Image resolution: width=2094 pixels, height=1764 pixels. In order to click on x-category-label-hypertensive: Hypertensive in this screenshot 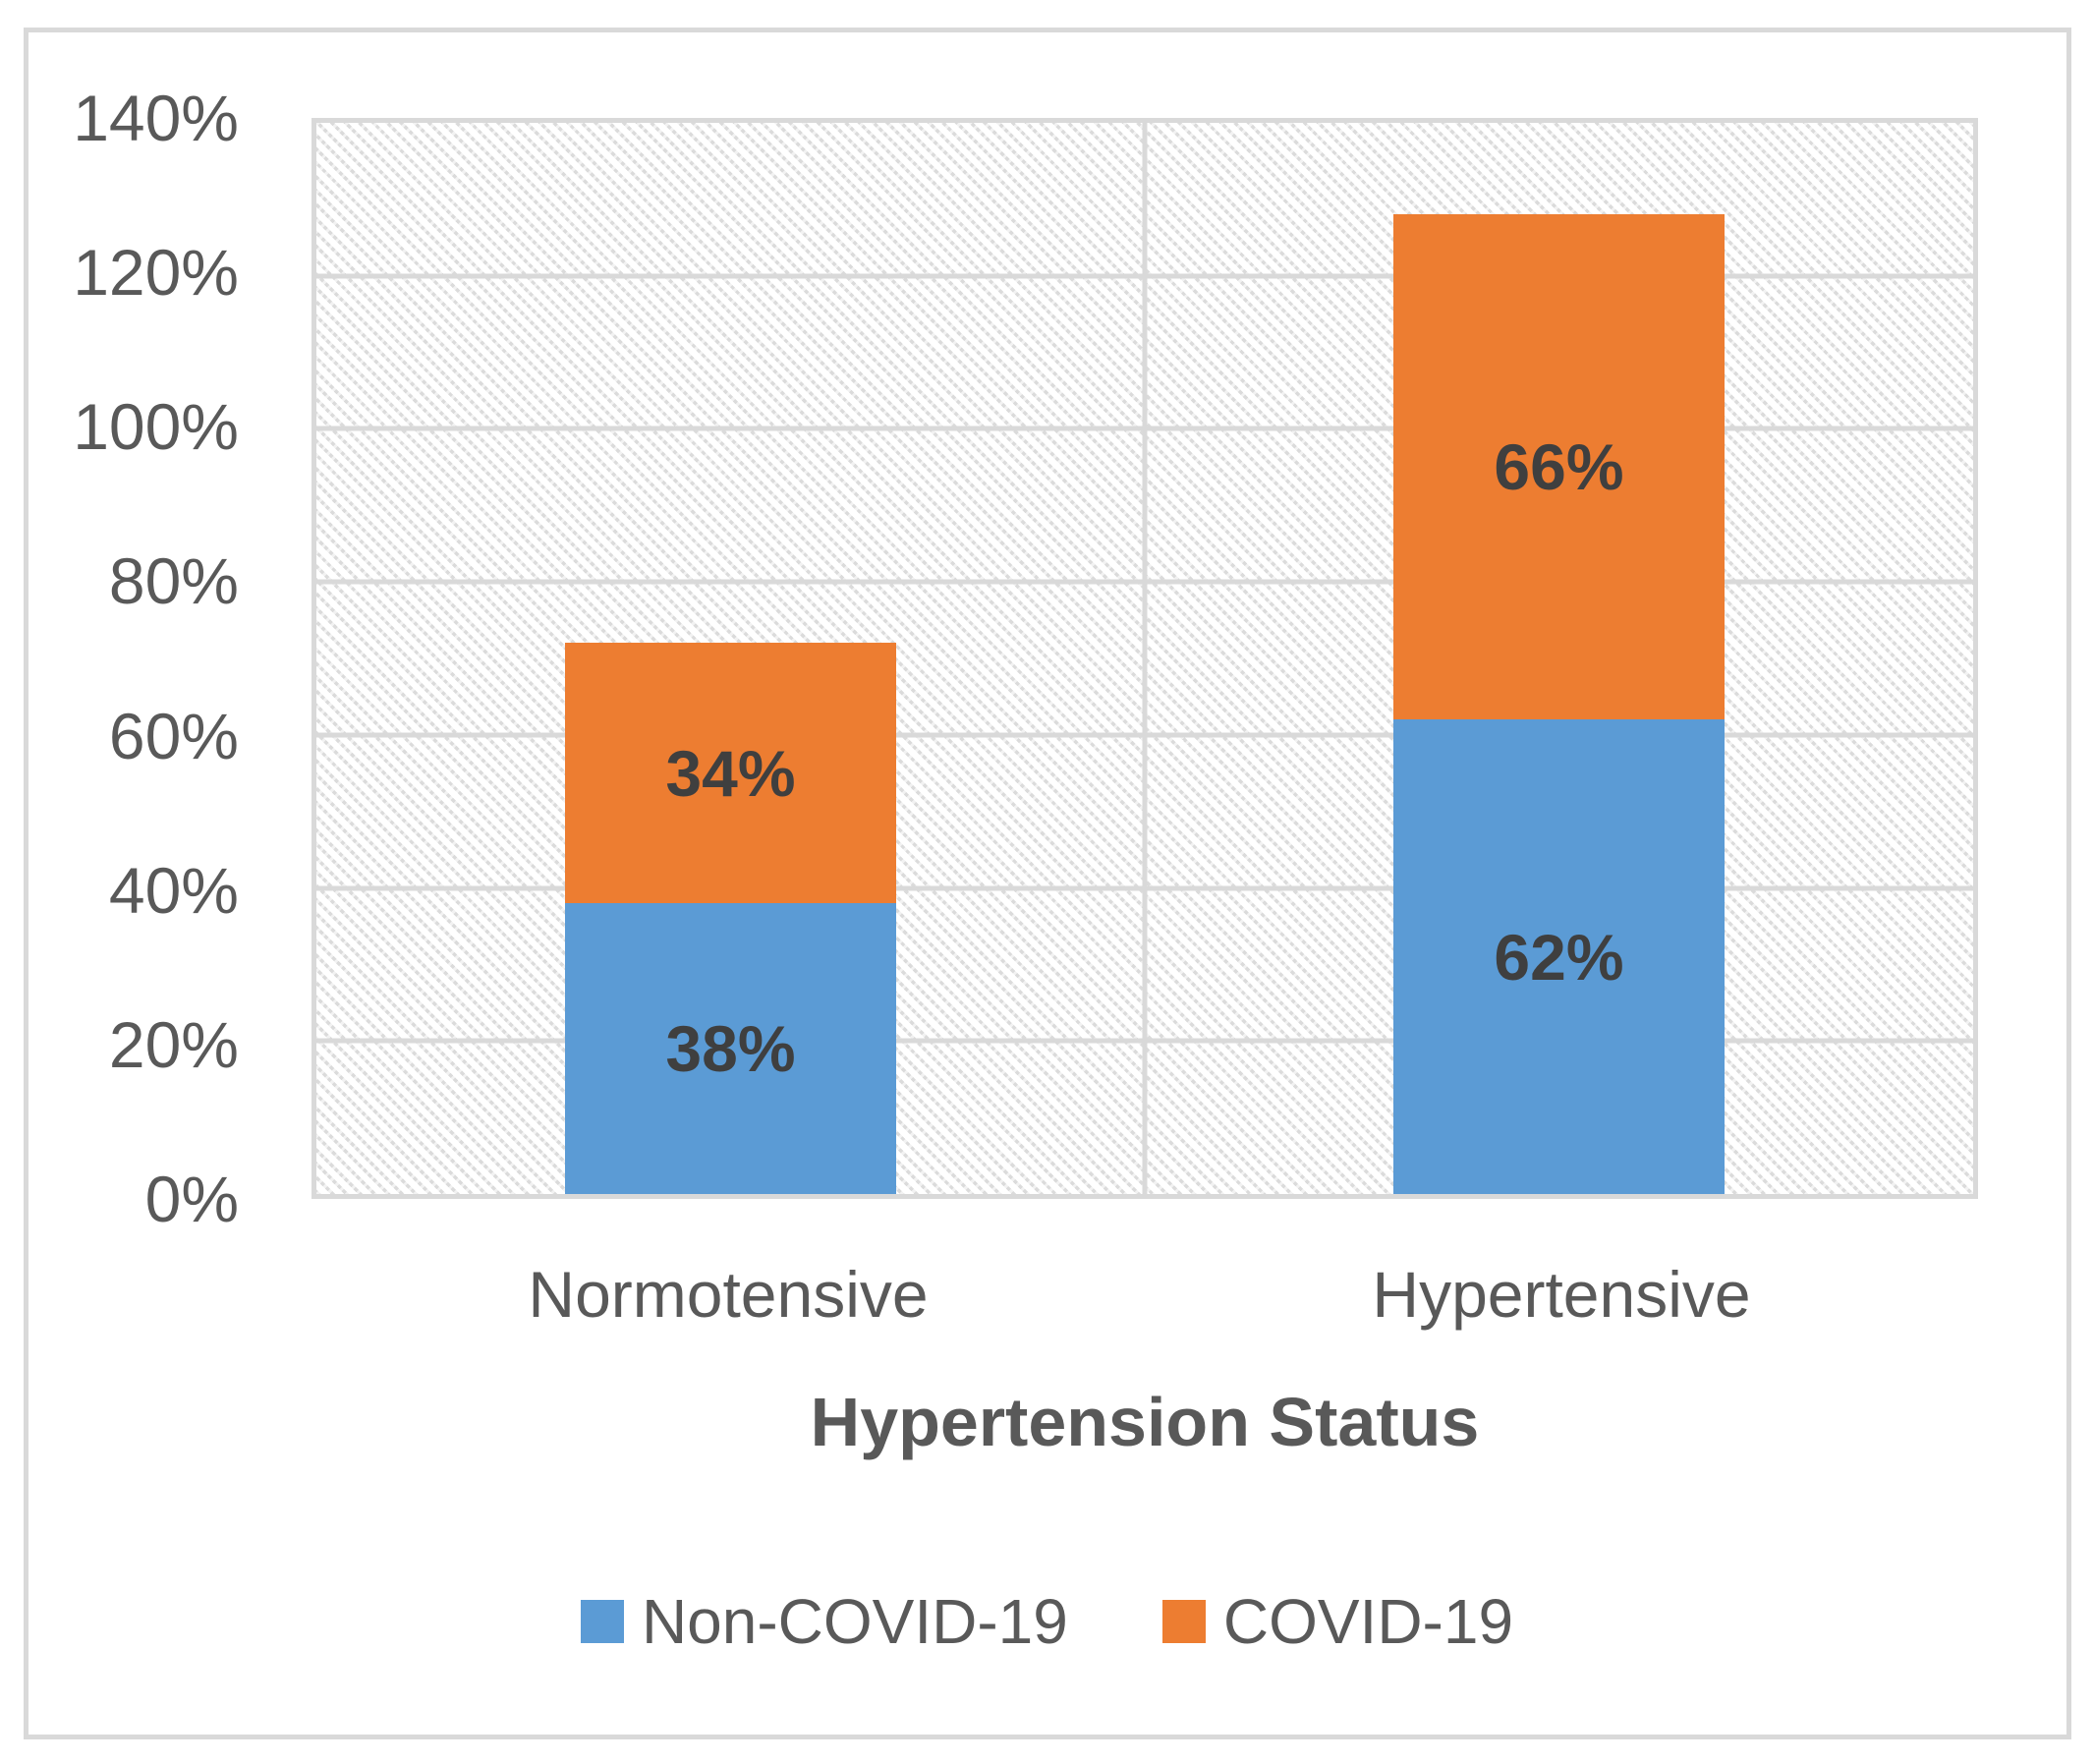, I will do `click(1561, 1294)`.